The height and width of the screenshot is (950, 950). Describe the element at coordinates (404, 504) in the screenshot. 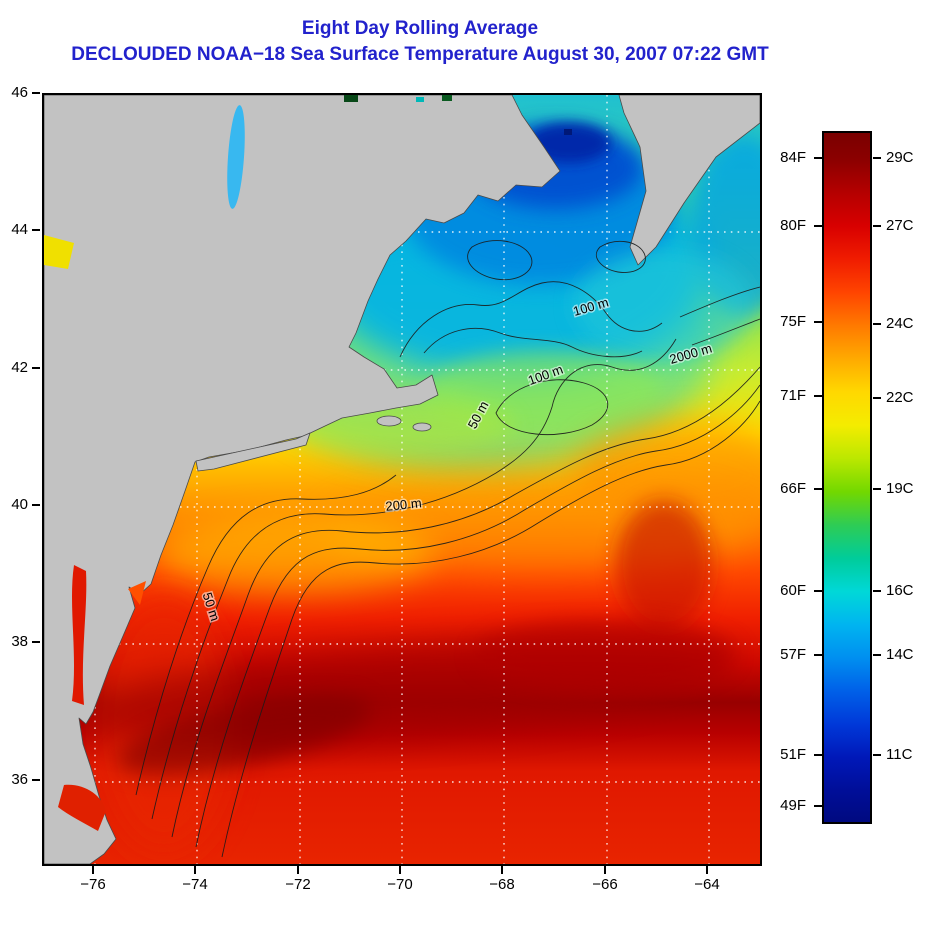

I see `contour-label: 200 m` at that location.